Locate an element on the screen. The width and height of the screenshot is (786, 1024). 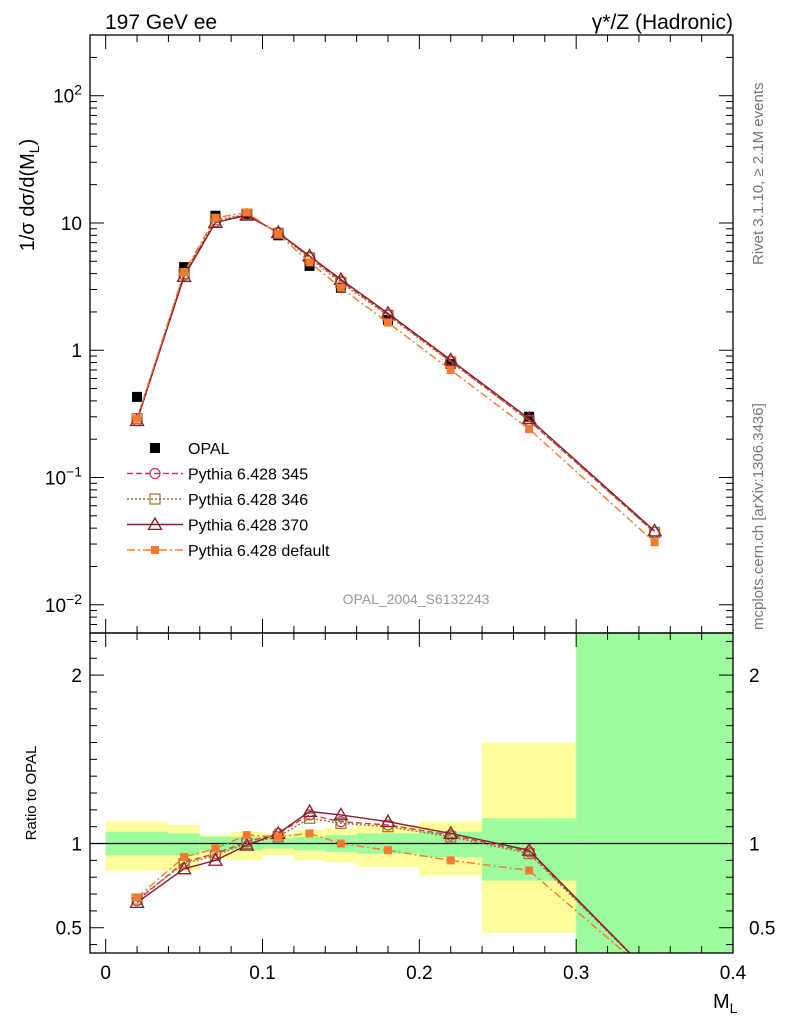
ratio-ytick-label-right: 2 is located at coordinates (754, 676).